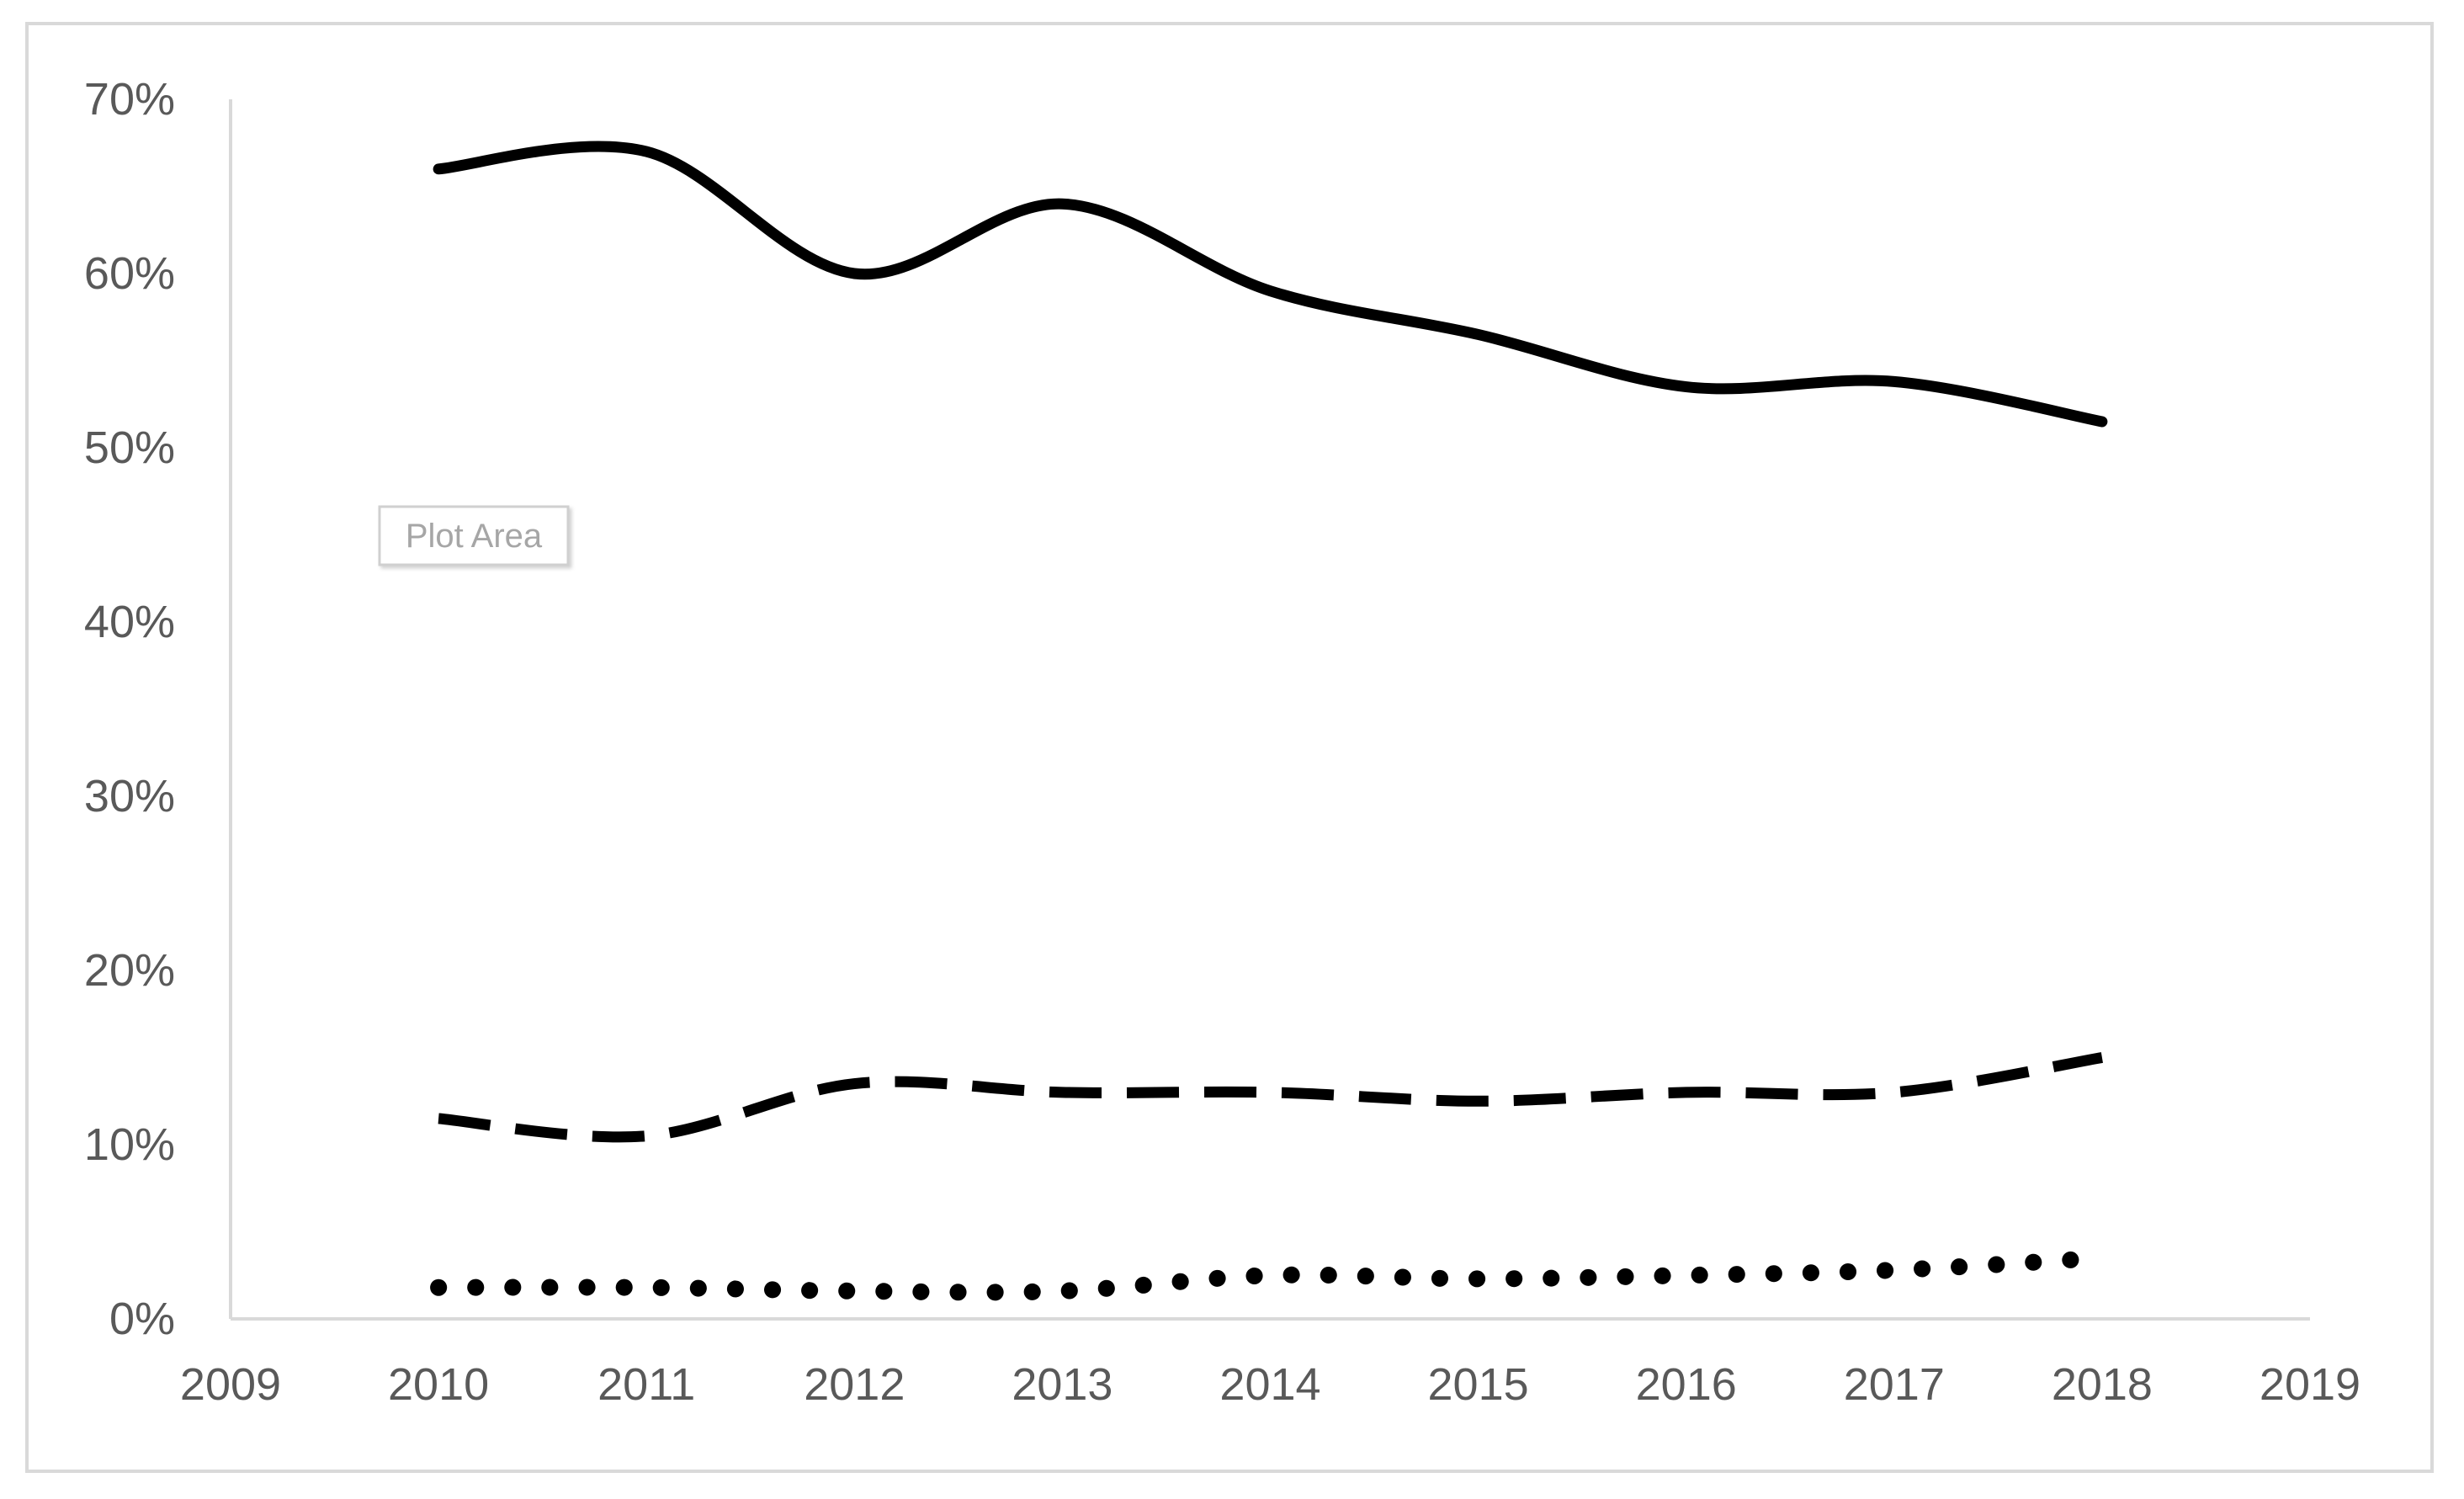 This screenshot has height=1499, width=2464. What do you see at coordinates (1270, 1275) in the screenshot?
I see `series-line-dotted` at bounding box center [1270, 1275].